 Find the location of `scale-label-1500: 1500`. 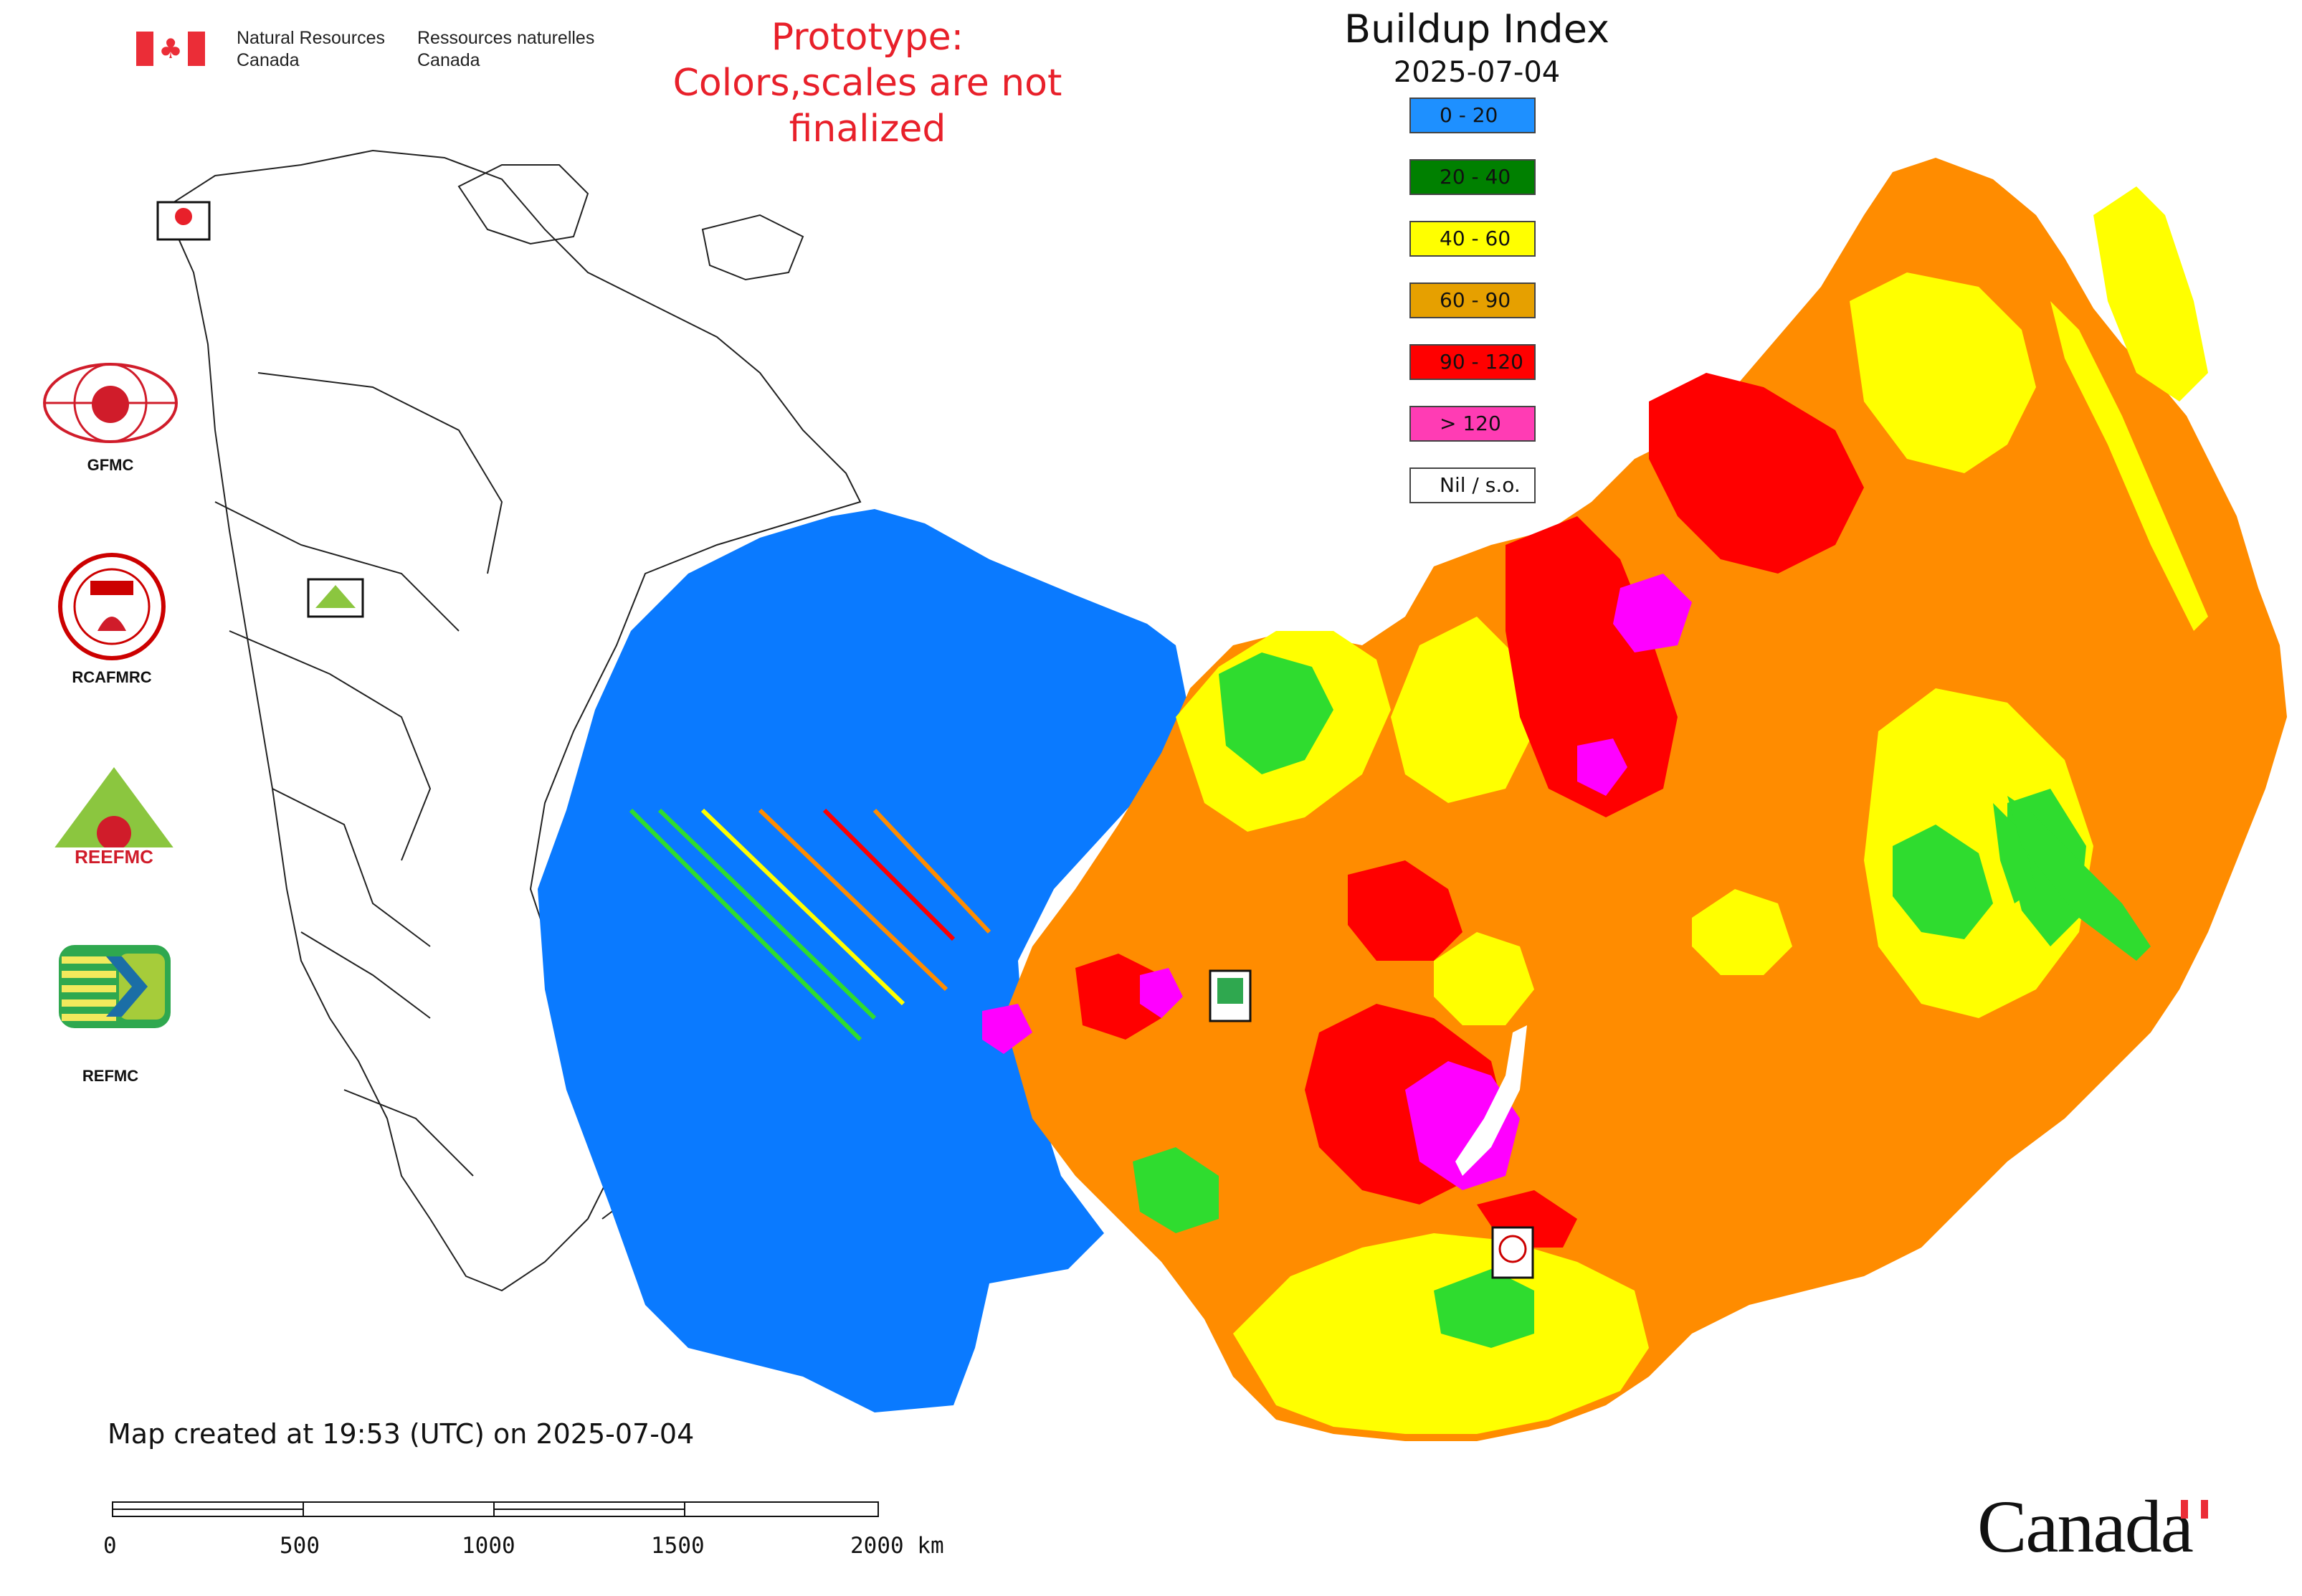

scale-label-1500: 1500 is located at coordinates (678, 1546).